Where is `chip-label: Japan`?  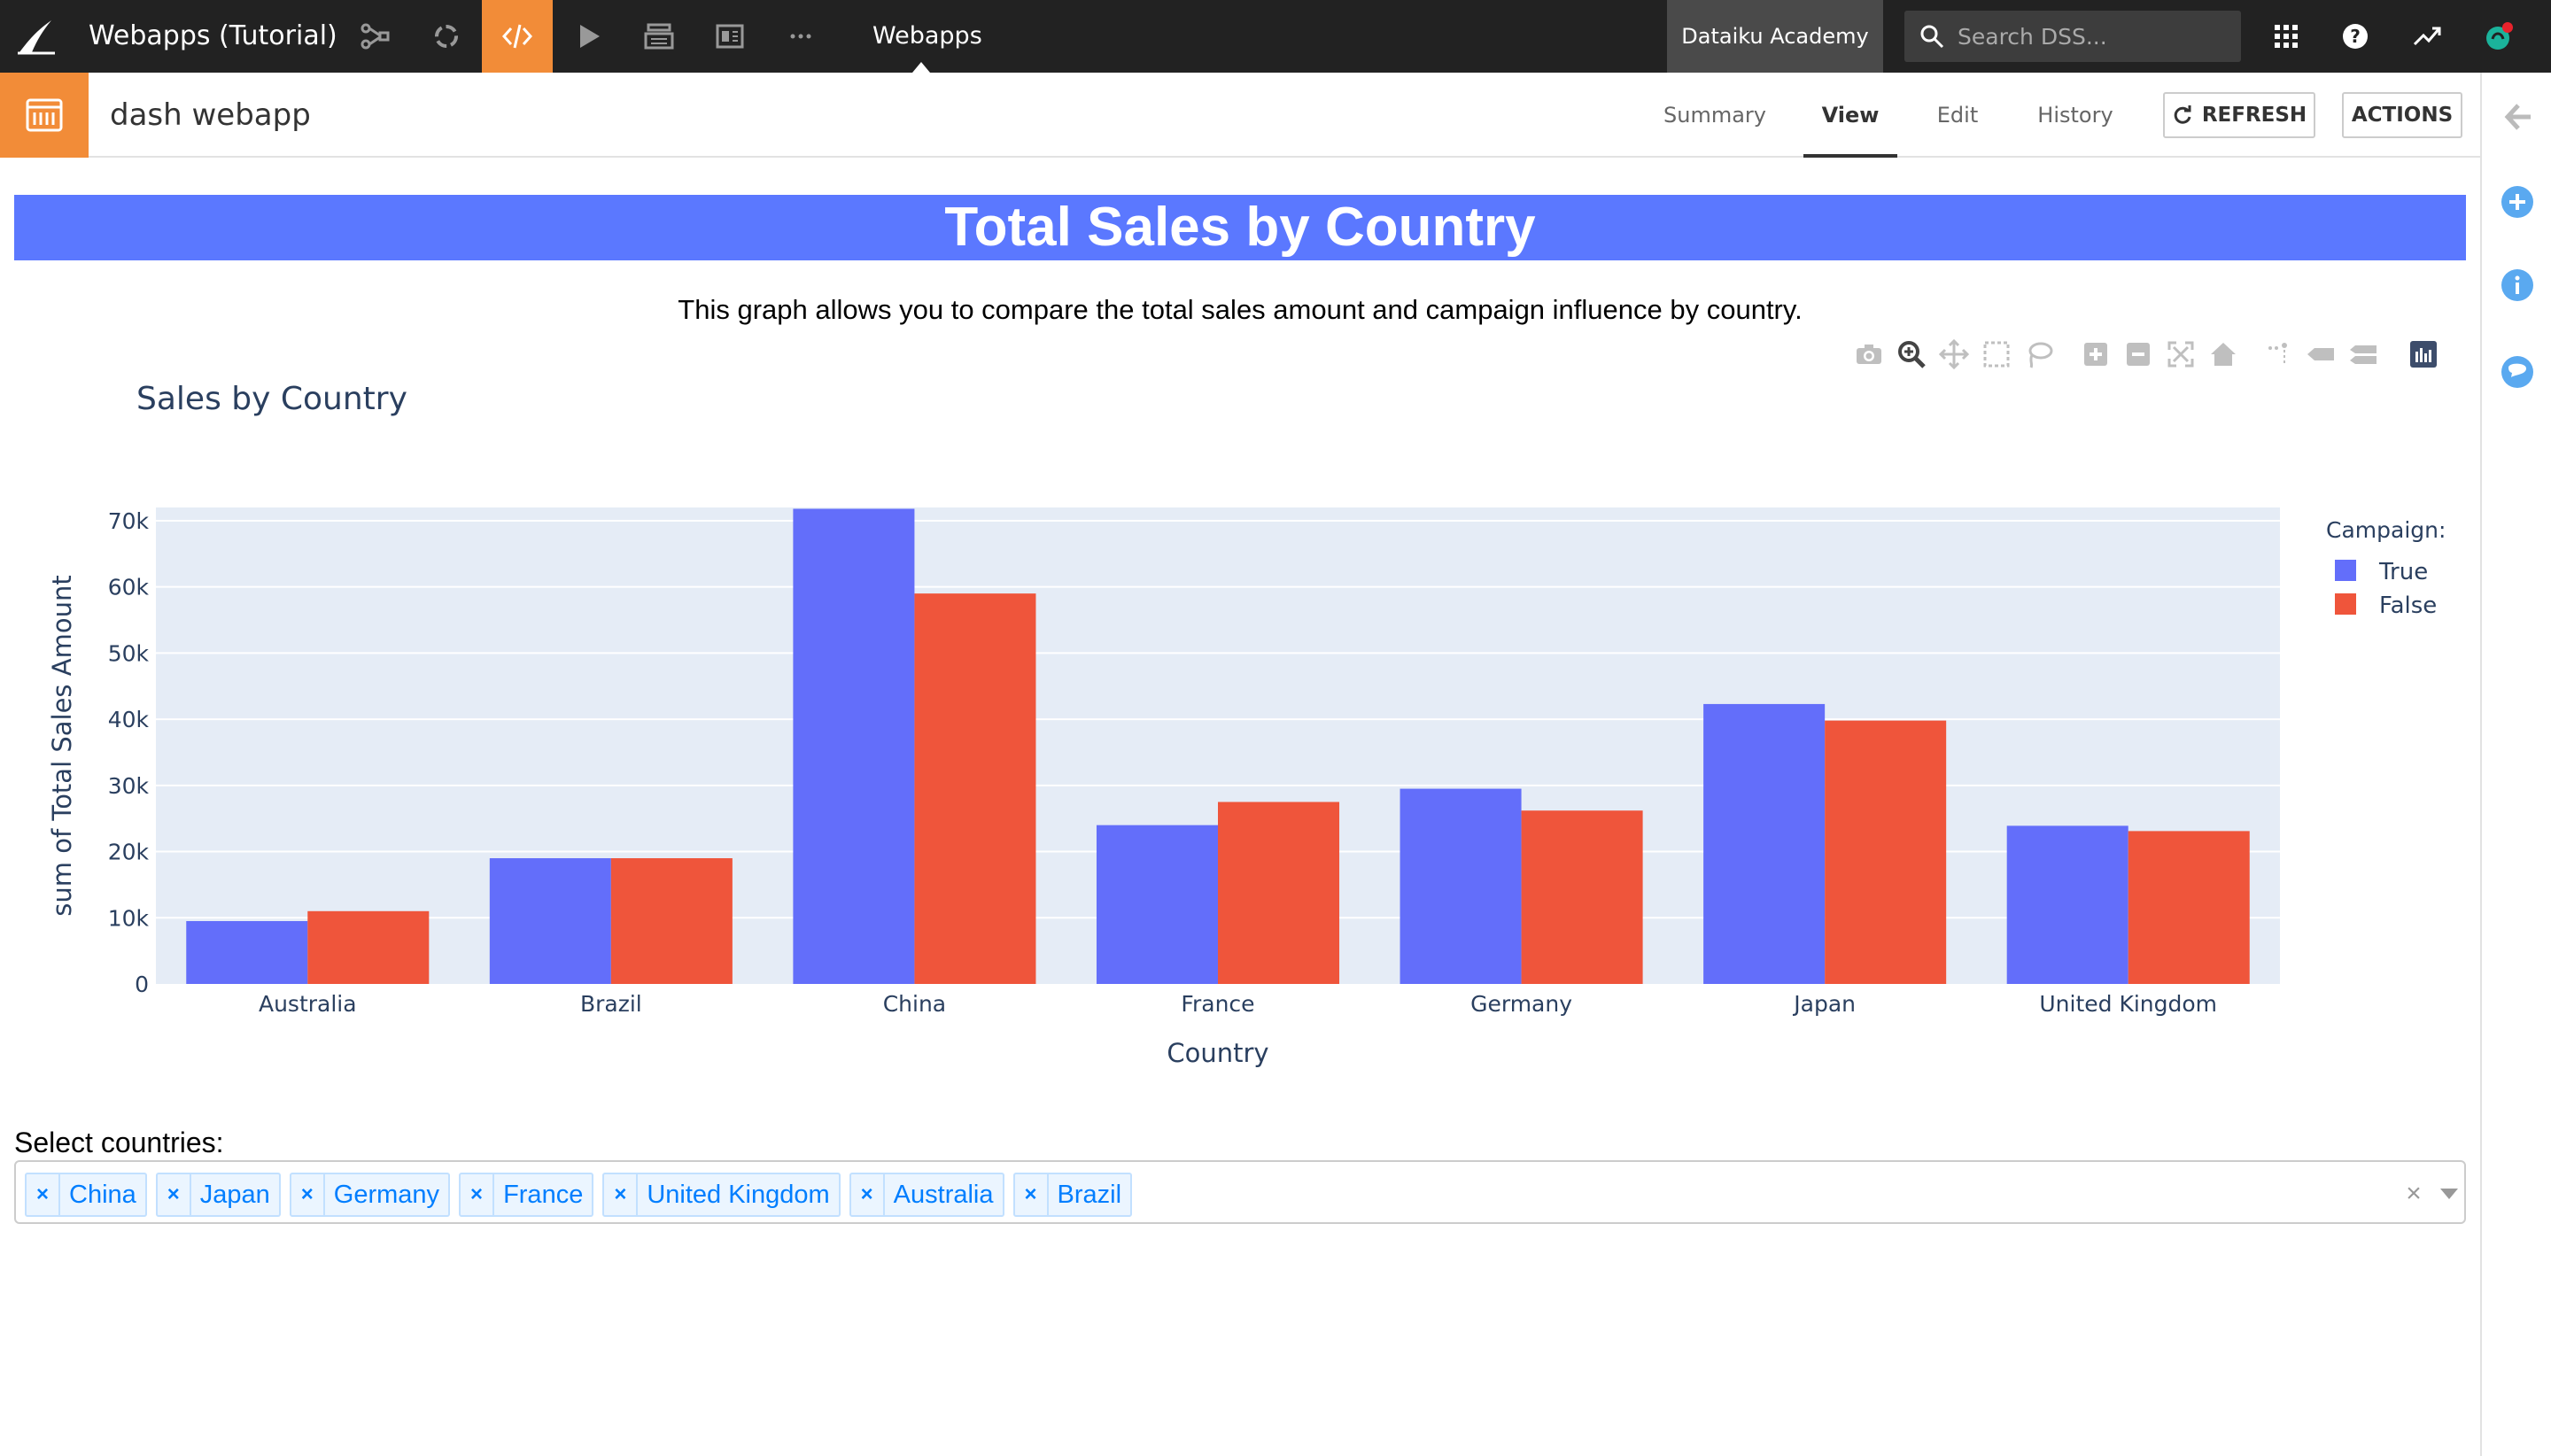 chip-label: Japan is located at coordinates (234, 1194).